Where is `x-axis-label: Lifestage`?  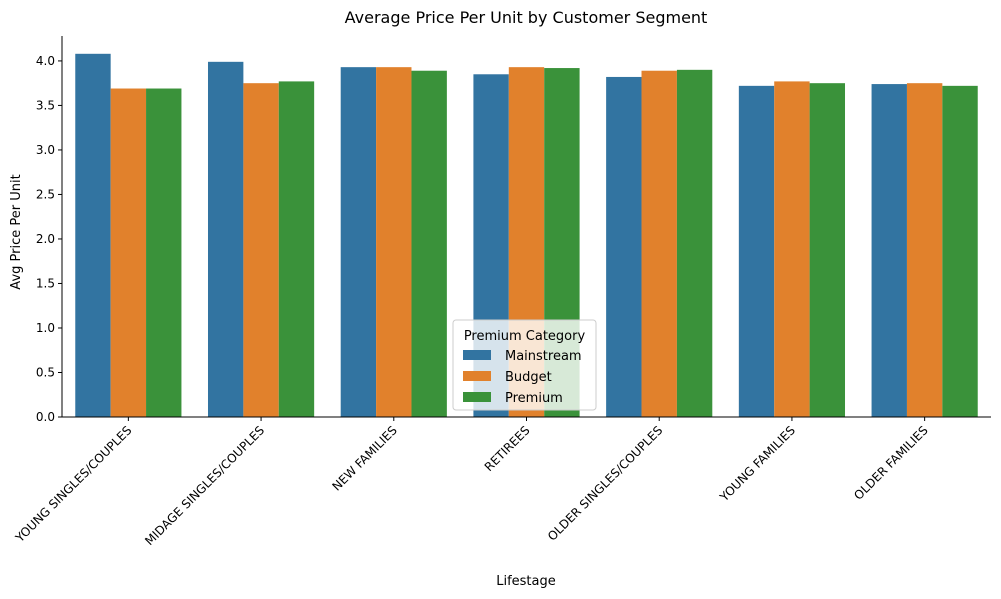 x-axis-label: Lifestage is located at coordinates (526, 581).